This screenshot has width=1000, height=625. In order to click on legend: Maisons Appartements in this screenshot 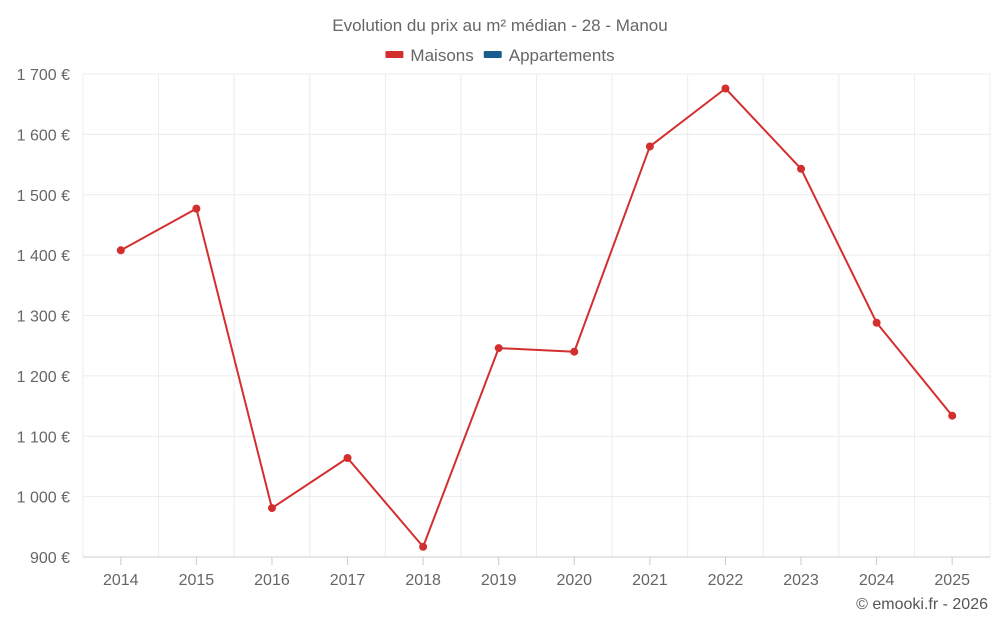, I will do `click(500, 55)`.